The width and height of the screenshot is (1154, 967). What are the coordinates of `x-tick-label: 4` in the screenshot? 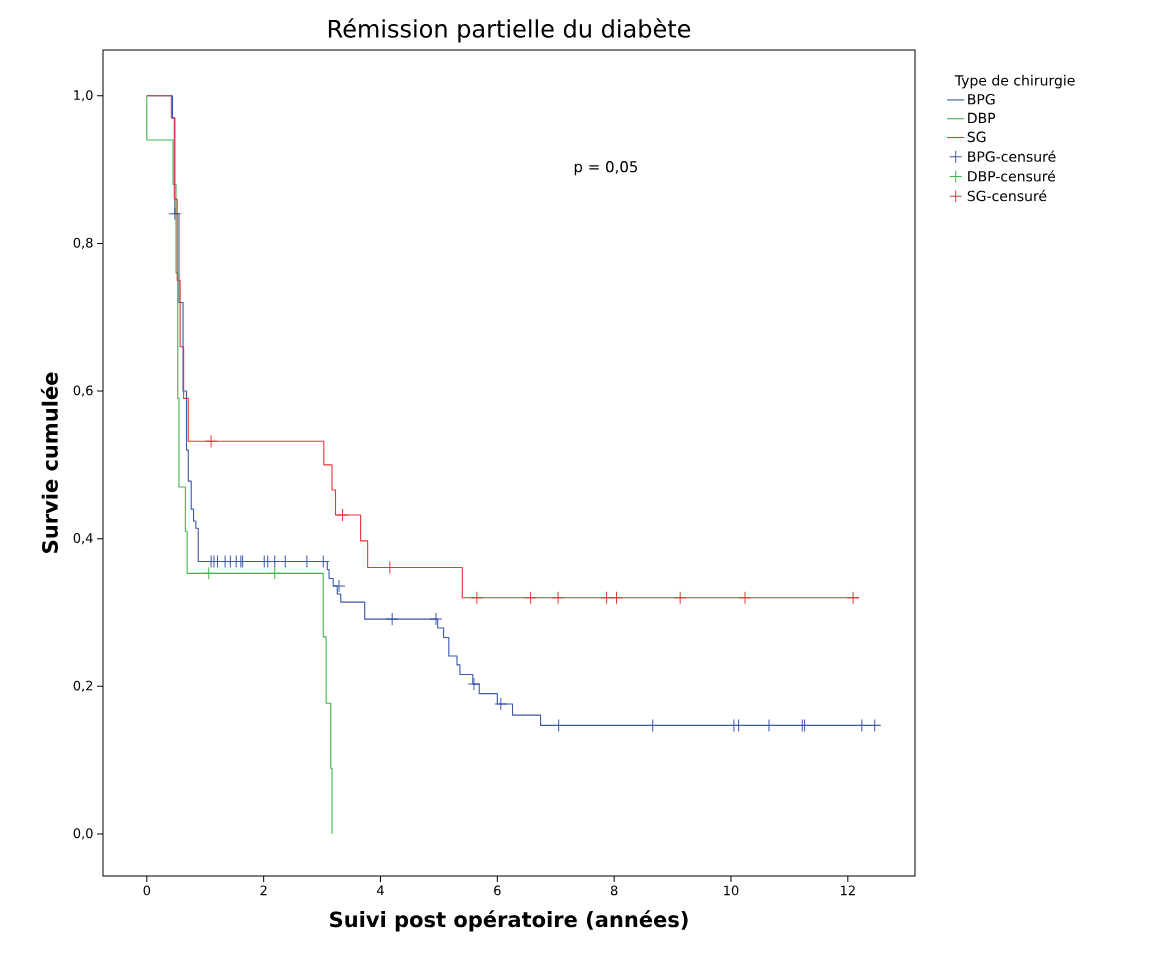 It's located at (380, 890).